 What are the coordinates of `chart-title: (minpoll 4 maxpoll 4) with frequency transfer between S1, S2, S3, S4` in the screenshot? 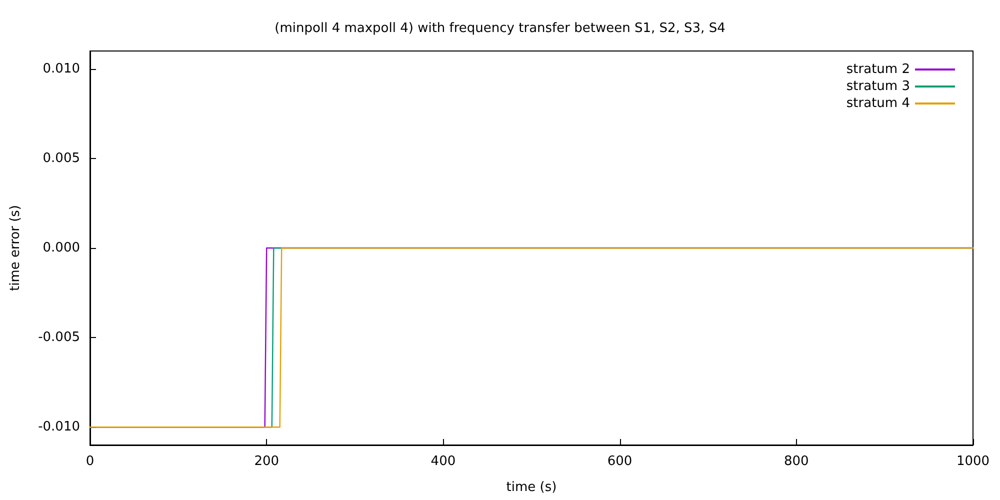 It's located at (500, 28).